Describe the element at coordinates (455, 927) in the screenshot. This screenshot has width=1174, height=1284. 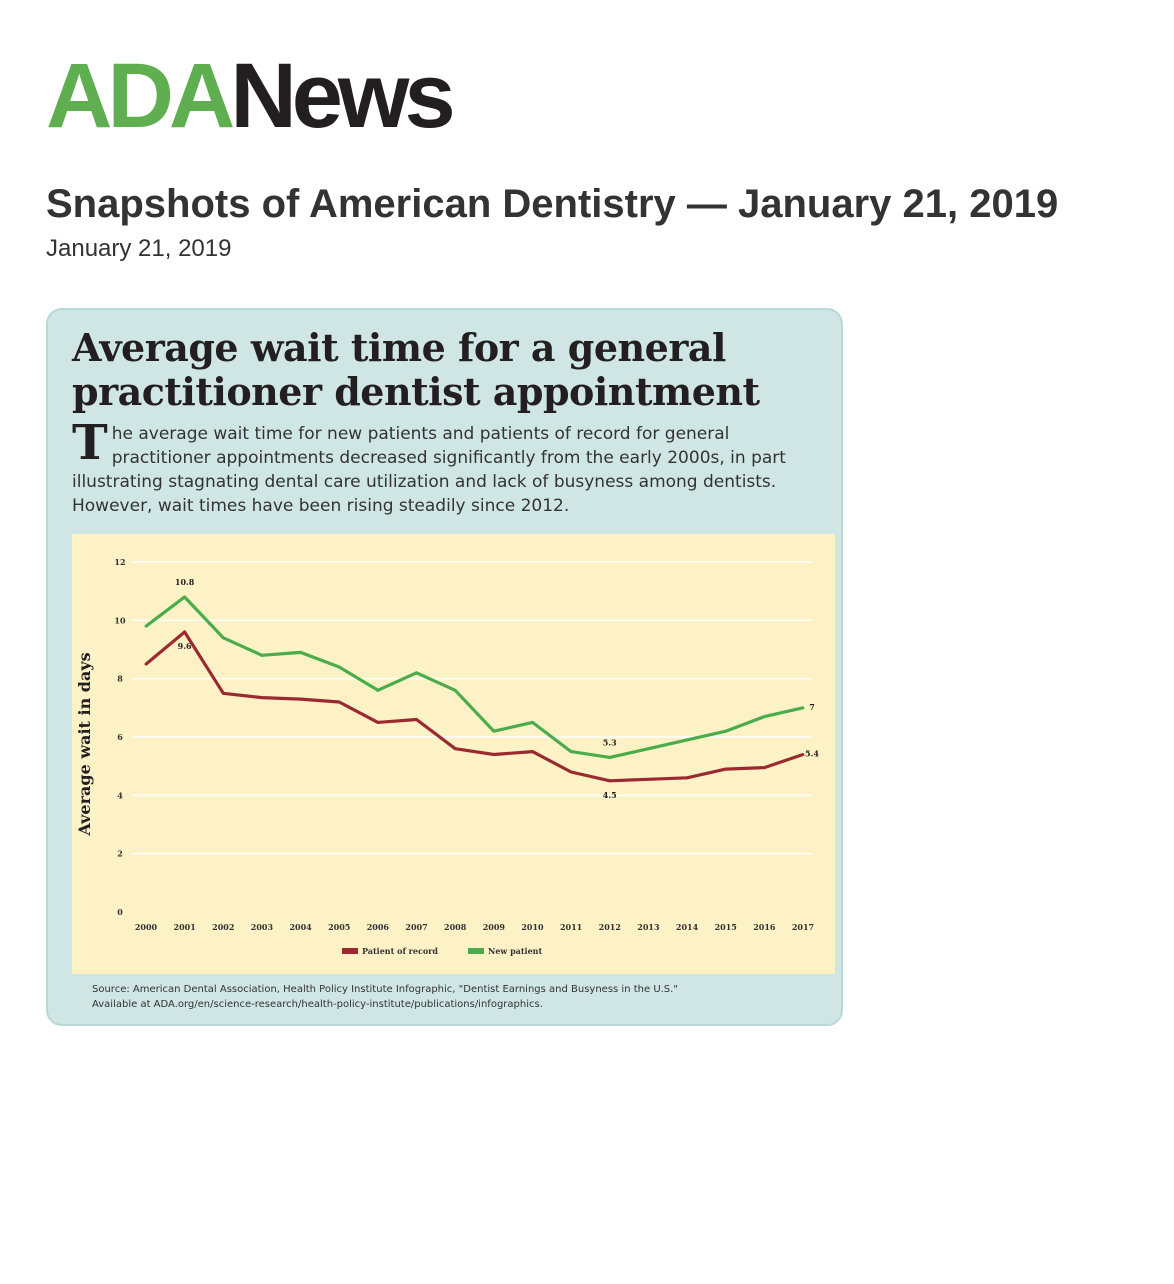
I see `x-tick-label: 2008` at that location.